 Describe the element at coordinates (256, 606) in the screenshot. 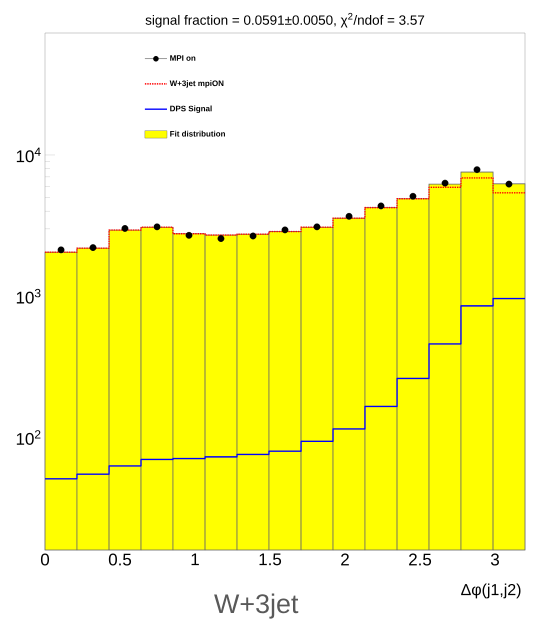

I see `text: W+3jet` at that location.